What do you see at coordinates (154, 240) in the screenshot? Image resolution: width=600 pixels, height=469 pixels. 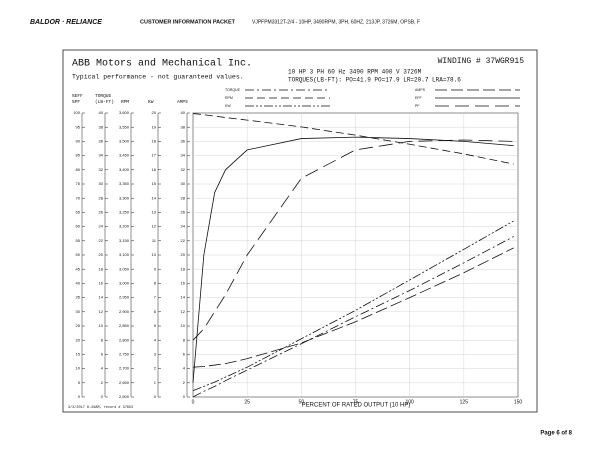 I see `y-tick-label: 11` at bounding box center [154, 240].